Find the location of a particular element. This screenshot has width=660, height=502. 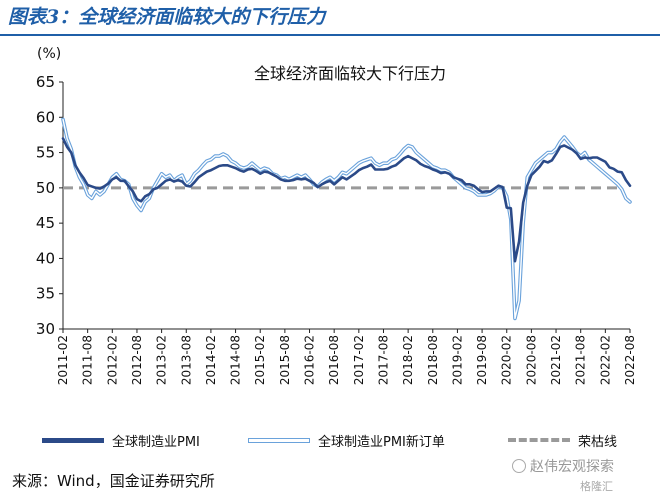

legend-swatch-pmi is located at coordinates (73, 440).